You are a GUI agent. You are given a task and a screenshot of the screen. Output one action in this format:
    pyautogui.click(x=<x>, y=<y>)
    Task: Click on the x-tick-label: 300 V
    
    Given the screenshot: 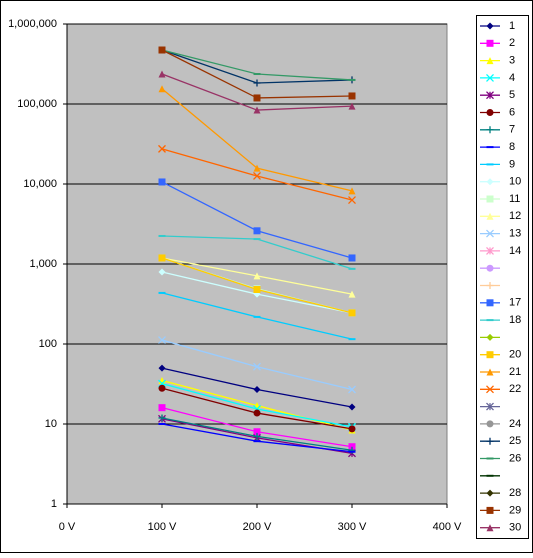 What is the action you would take?
    pyautogui.click(x=352, y=527)
    